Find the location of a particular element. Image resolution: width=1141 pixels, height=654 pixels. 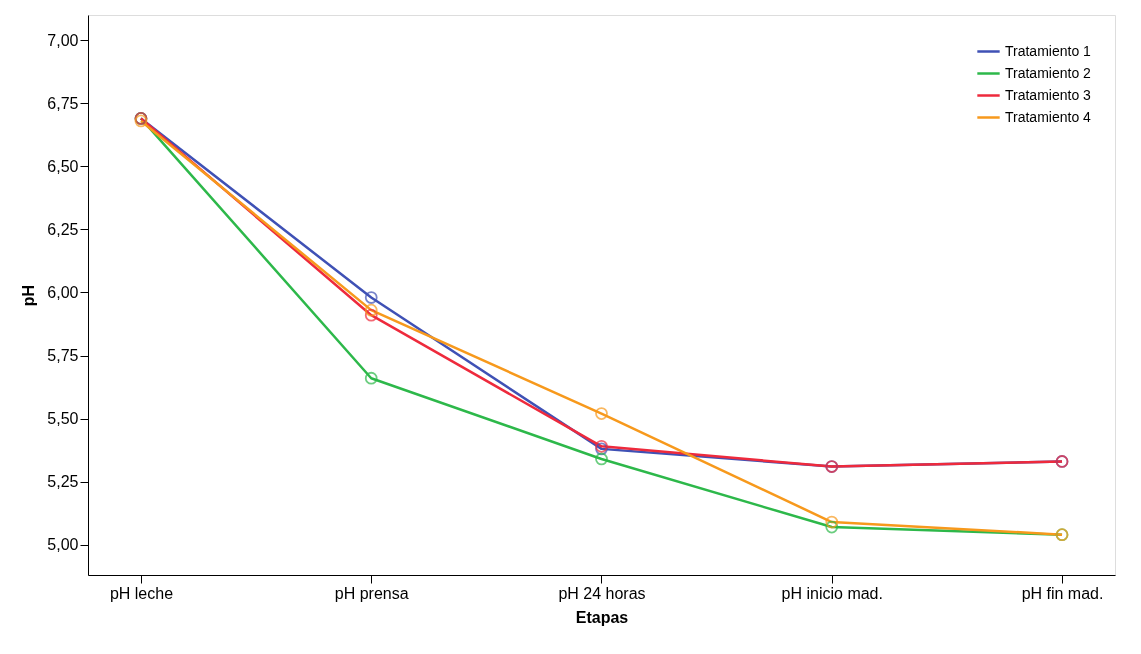

x-axis-title: Etapas is located at coordinates (602, 617).